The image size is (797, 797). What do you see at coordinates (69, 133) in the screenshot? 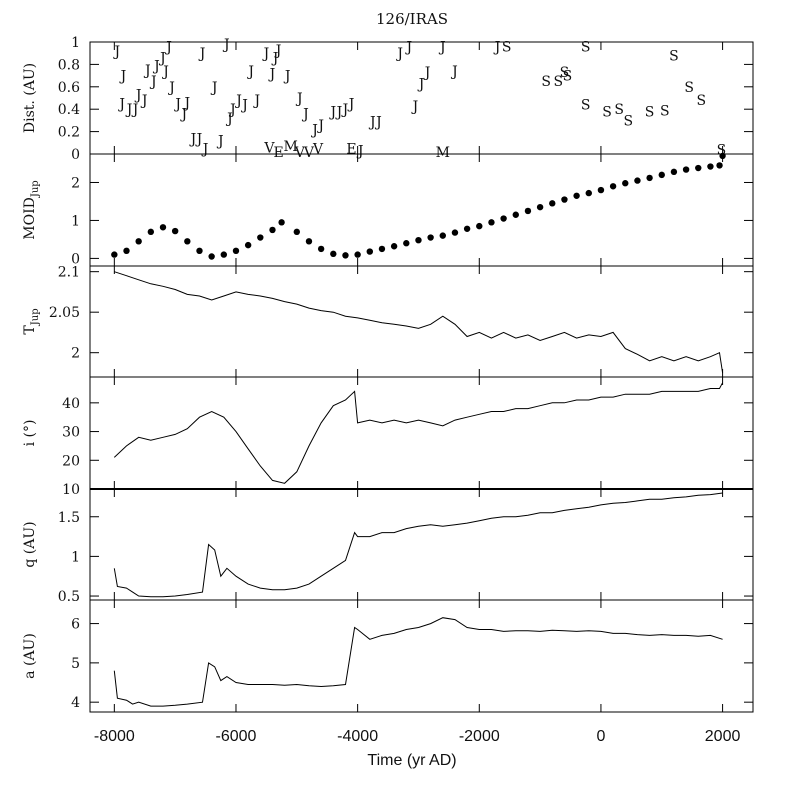
I see `y-tick-label: 0.2` at bounding box center [69, 133].